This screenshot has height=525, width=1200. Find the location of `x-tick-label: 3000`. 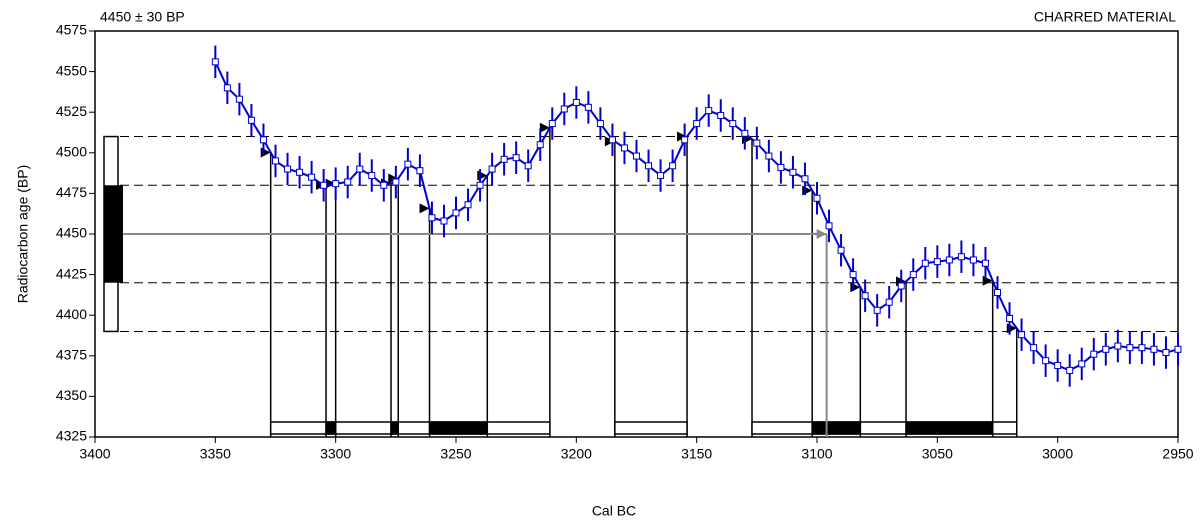

x-tick-label: 3000 is located at coordinates (1057, 454).